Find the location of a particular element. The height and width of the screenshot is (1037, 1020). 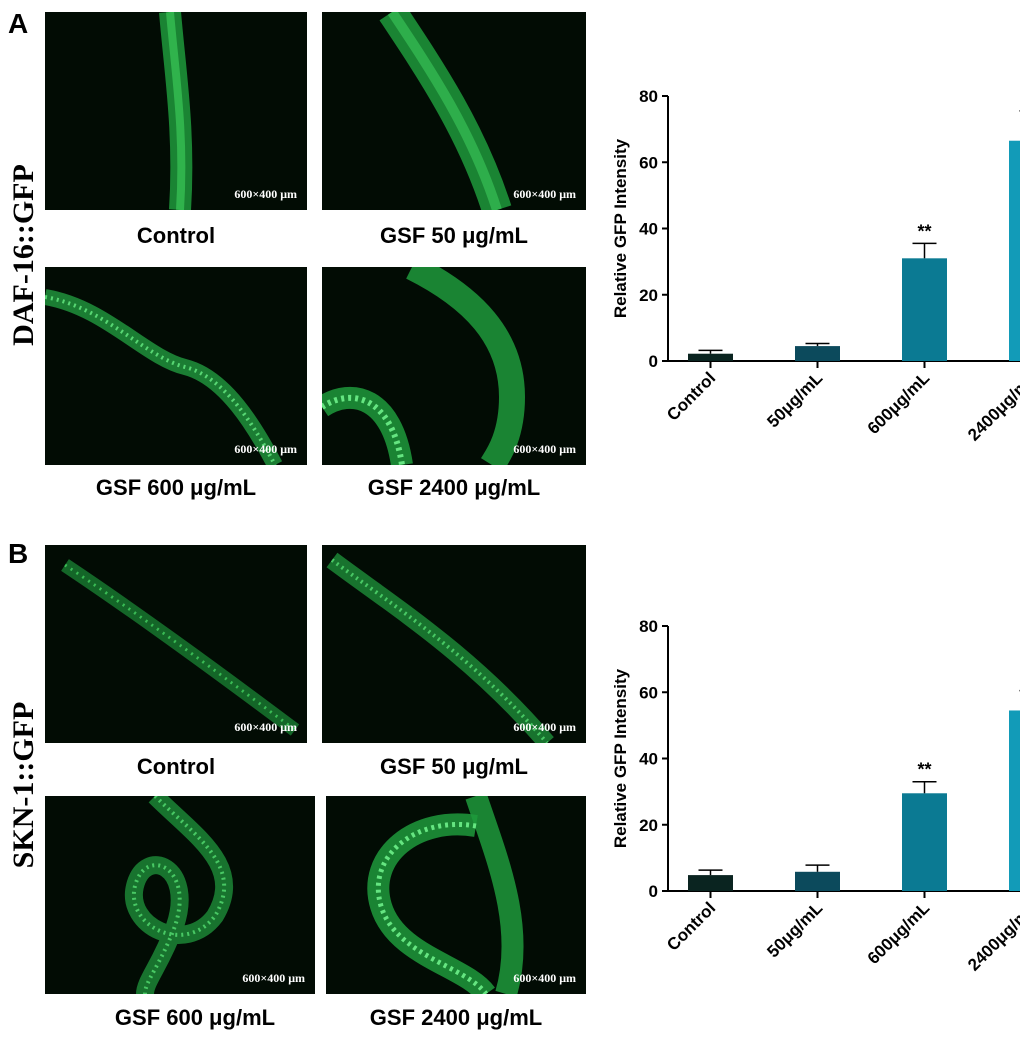

panel-letter-a: A is located at coordinates (18, 23).